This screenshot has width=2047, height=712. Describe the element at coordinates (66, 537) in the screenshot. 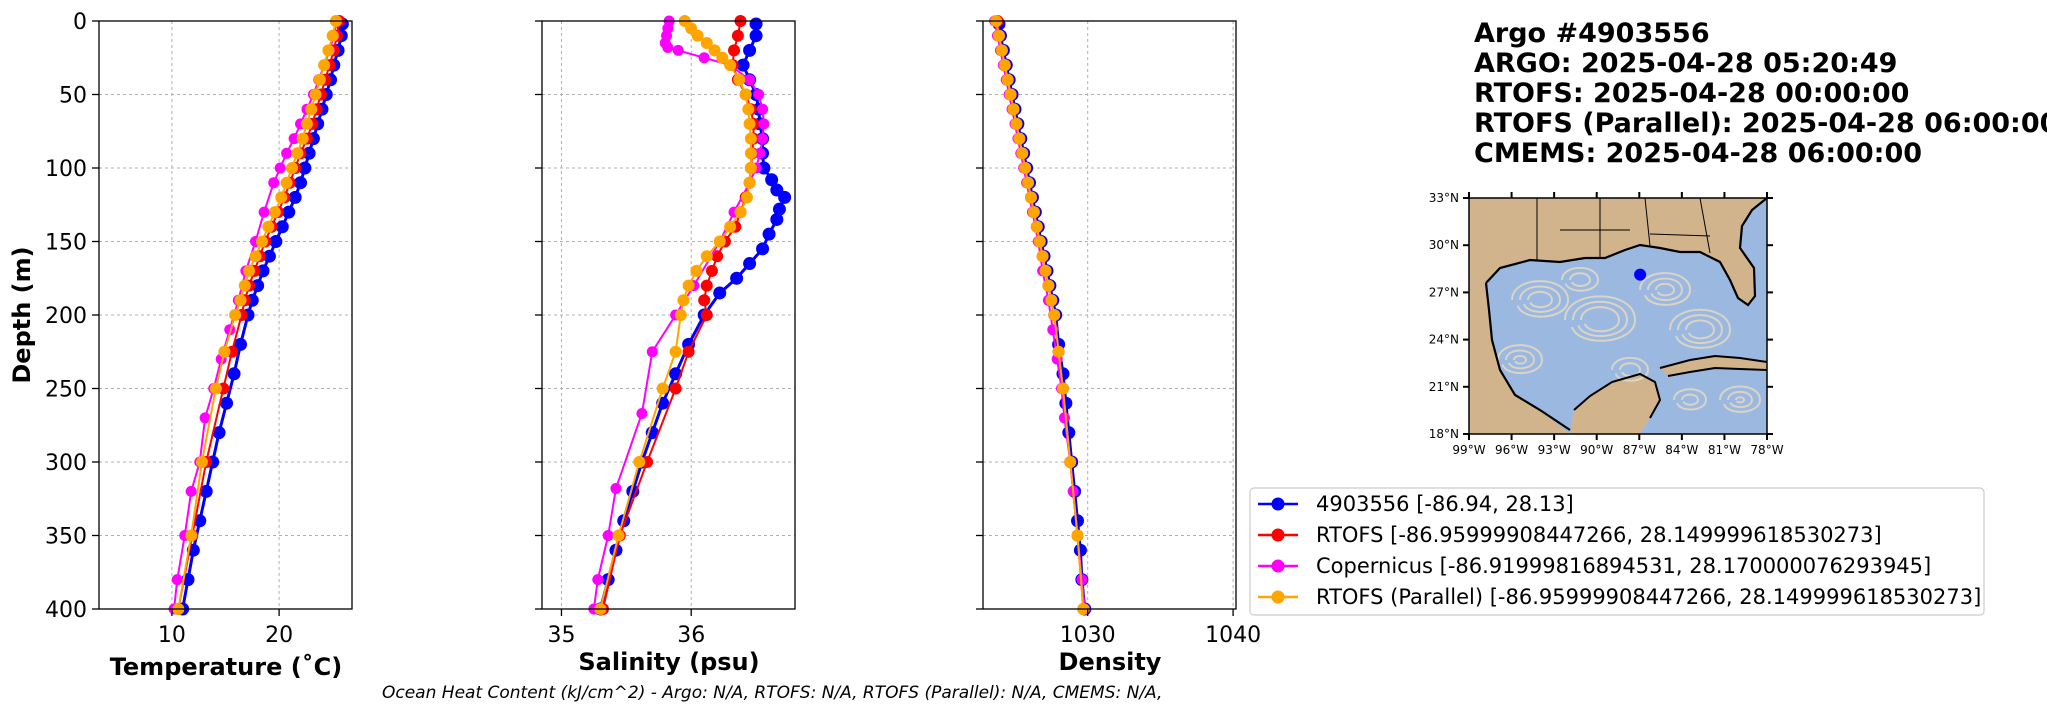

I see `temperature-ytick-label: 350` at that location.